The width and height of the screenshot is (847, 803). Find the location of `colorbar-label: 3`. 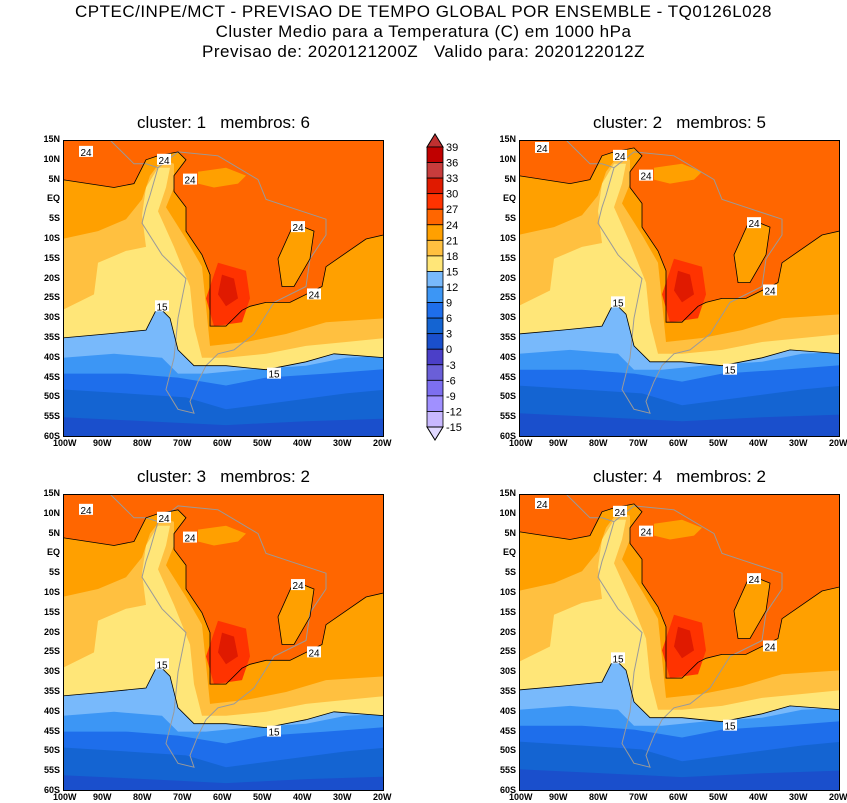

colorbar-label: 3 is located at coordinates (449, 335).